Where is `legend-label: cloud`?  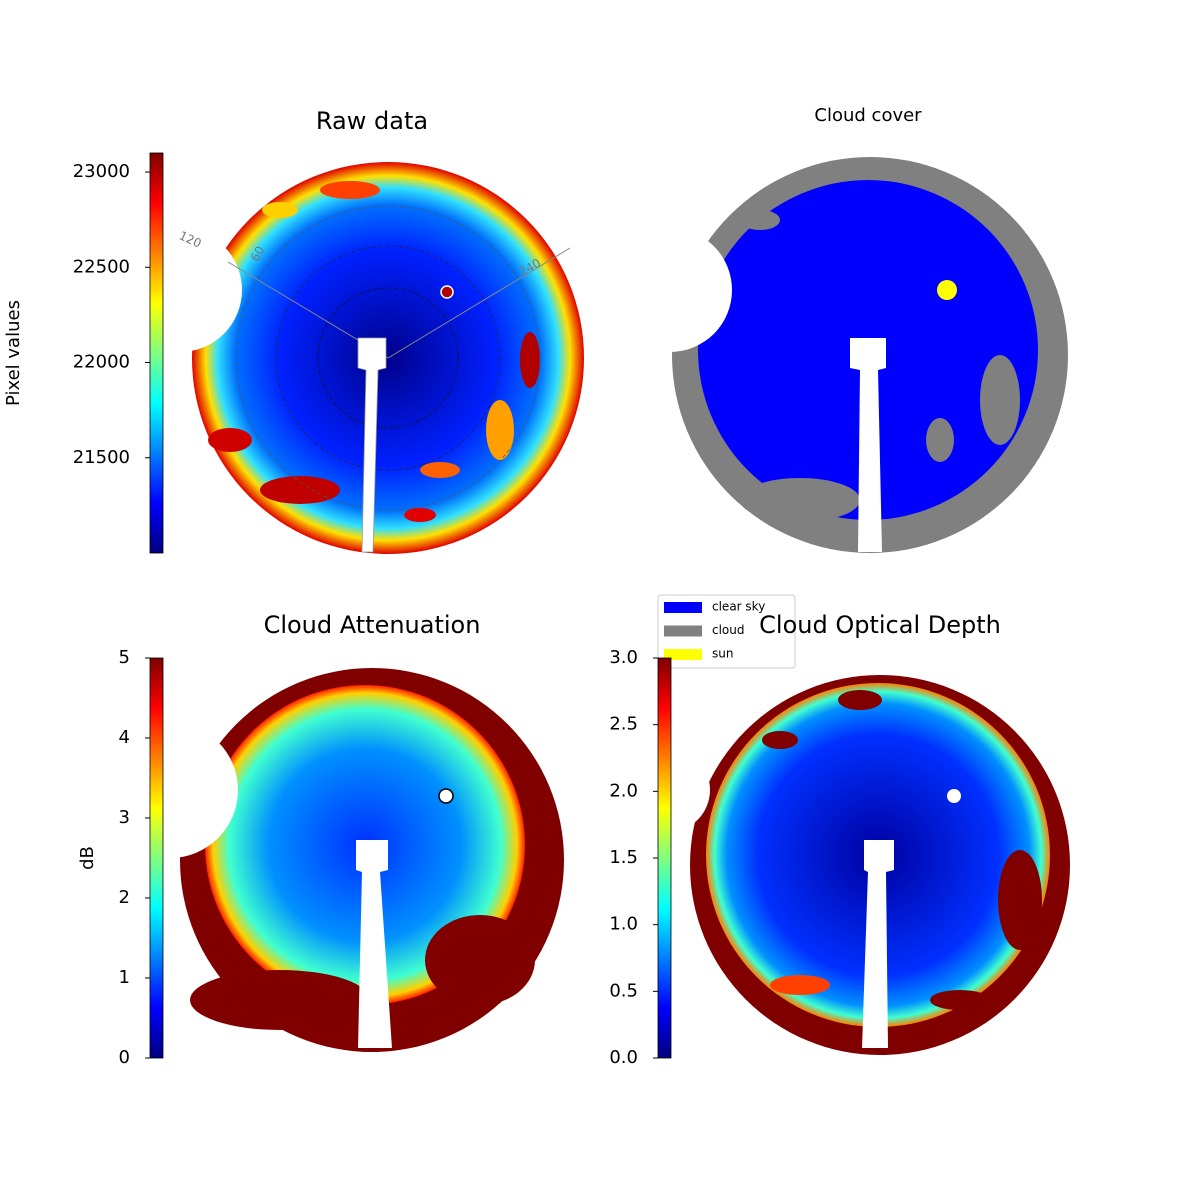 legend-label: cloud is located at coordinates (728, 630).